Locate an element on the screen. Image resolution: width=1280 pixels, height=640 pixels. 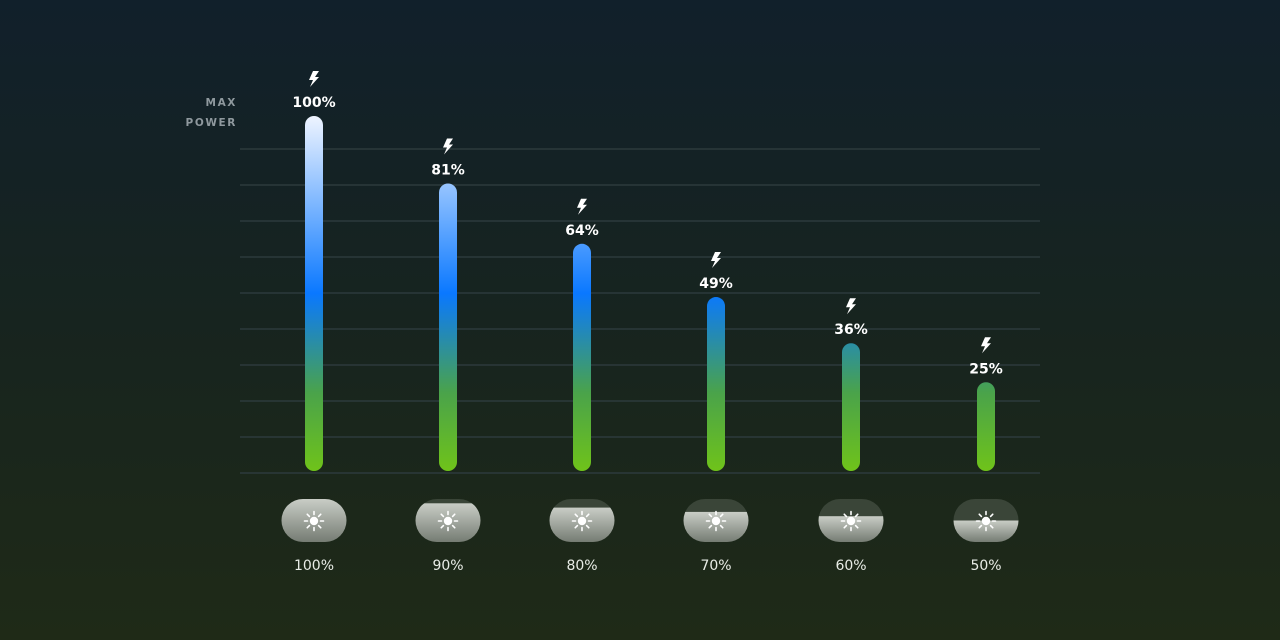
brightness-label: 60% is located at coordinates (850, 566).